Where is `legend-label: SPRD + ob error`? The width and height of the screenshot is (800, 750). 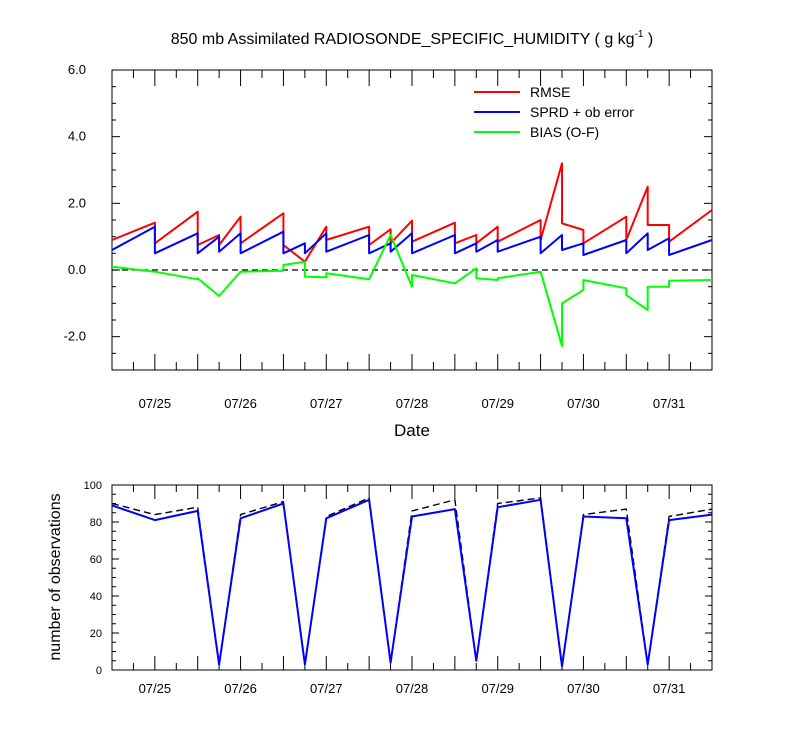
legend-label: SPRD + ob error is located at coordinates (582, 112).